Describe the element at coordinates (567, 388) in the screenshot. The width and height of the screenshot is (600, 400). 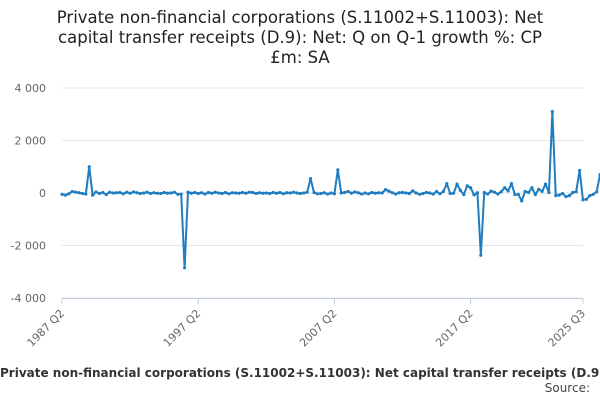
I see `source-label: Source:` at that location.